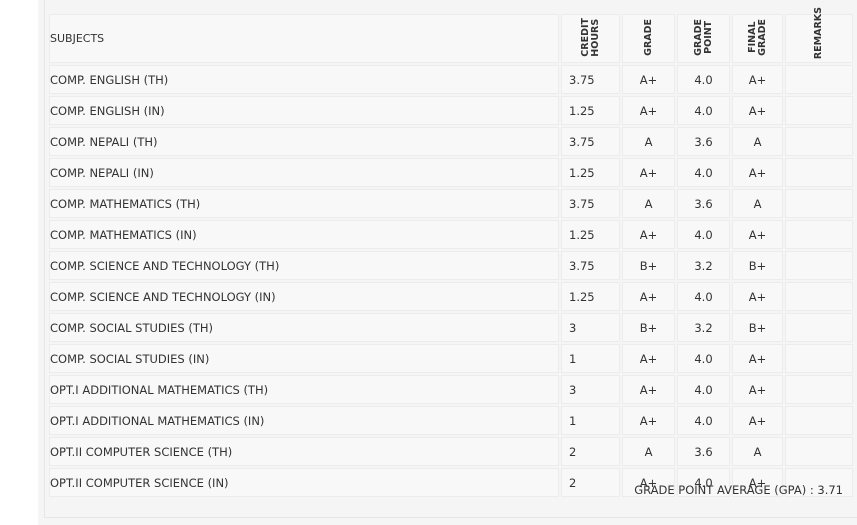  I want to click on grade-header-label: GRADE, so click(648, 37).